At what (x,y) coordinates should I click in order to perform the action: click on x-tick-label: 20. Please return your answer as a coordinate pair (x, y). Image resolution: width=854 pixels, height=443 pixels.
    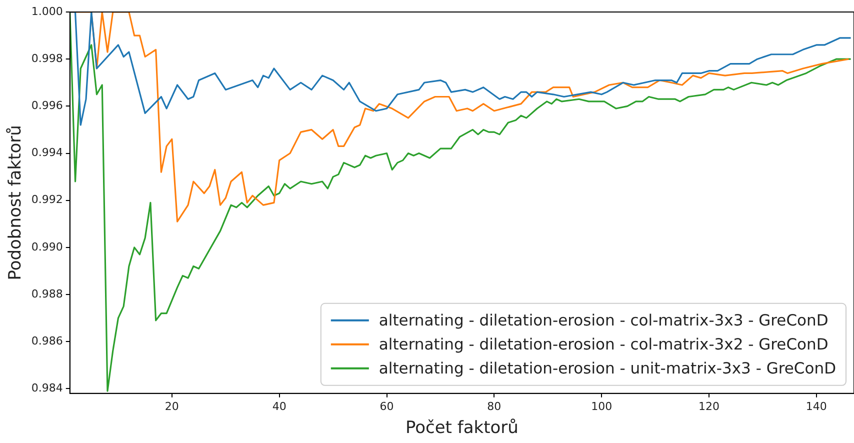
    Looking at the image, I should click on (171, 406).